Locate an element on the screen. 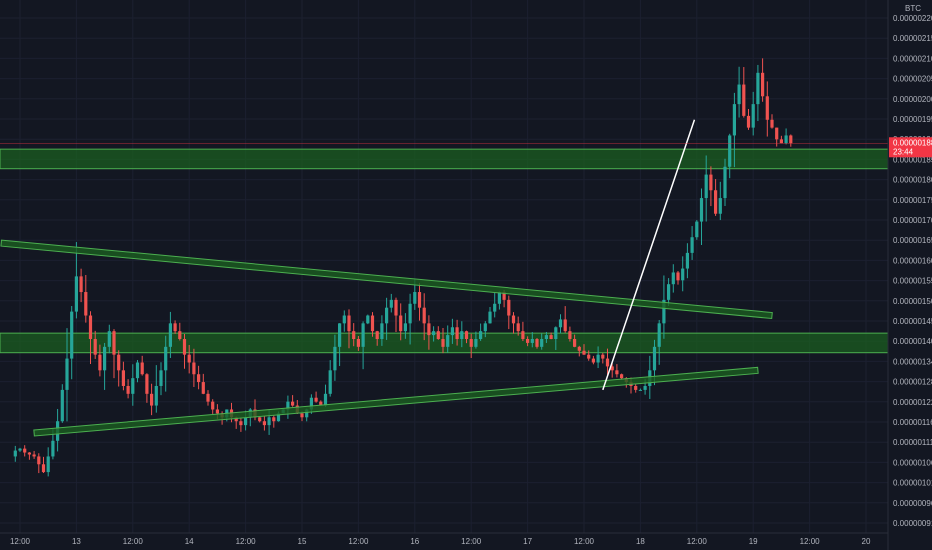  quote-currency-label: BTC is located at coordinates (913, 8).